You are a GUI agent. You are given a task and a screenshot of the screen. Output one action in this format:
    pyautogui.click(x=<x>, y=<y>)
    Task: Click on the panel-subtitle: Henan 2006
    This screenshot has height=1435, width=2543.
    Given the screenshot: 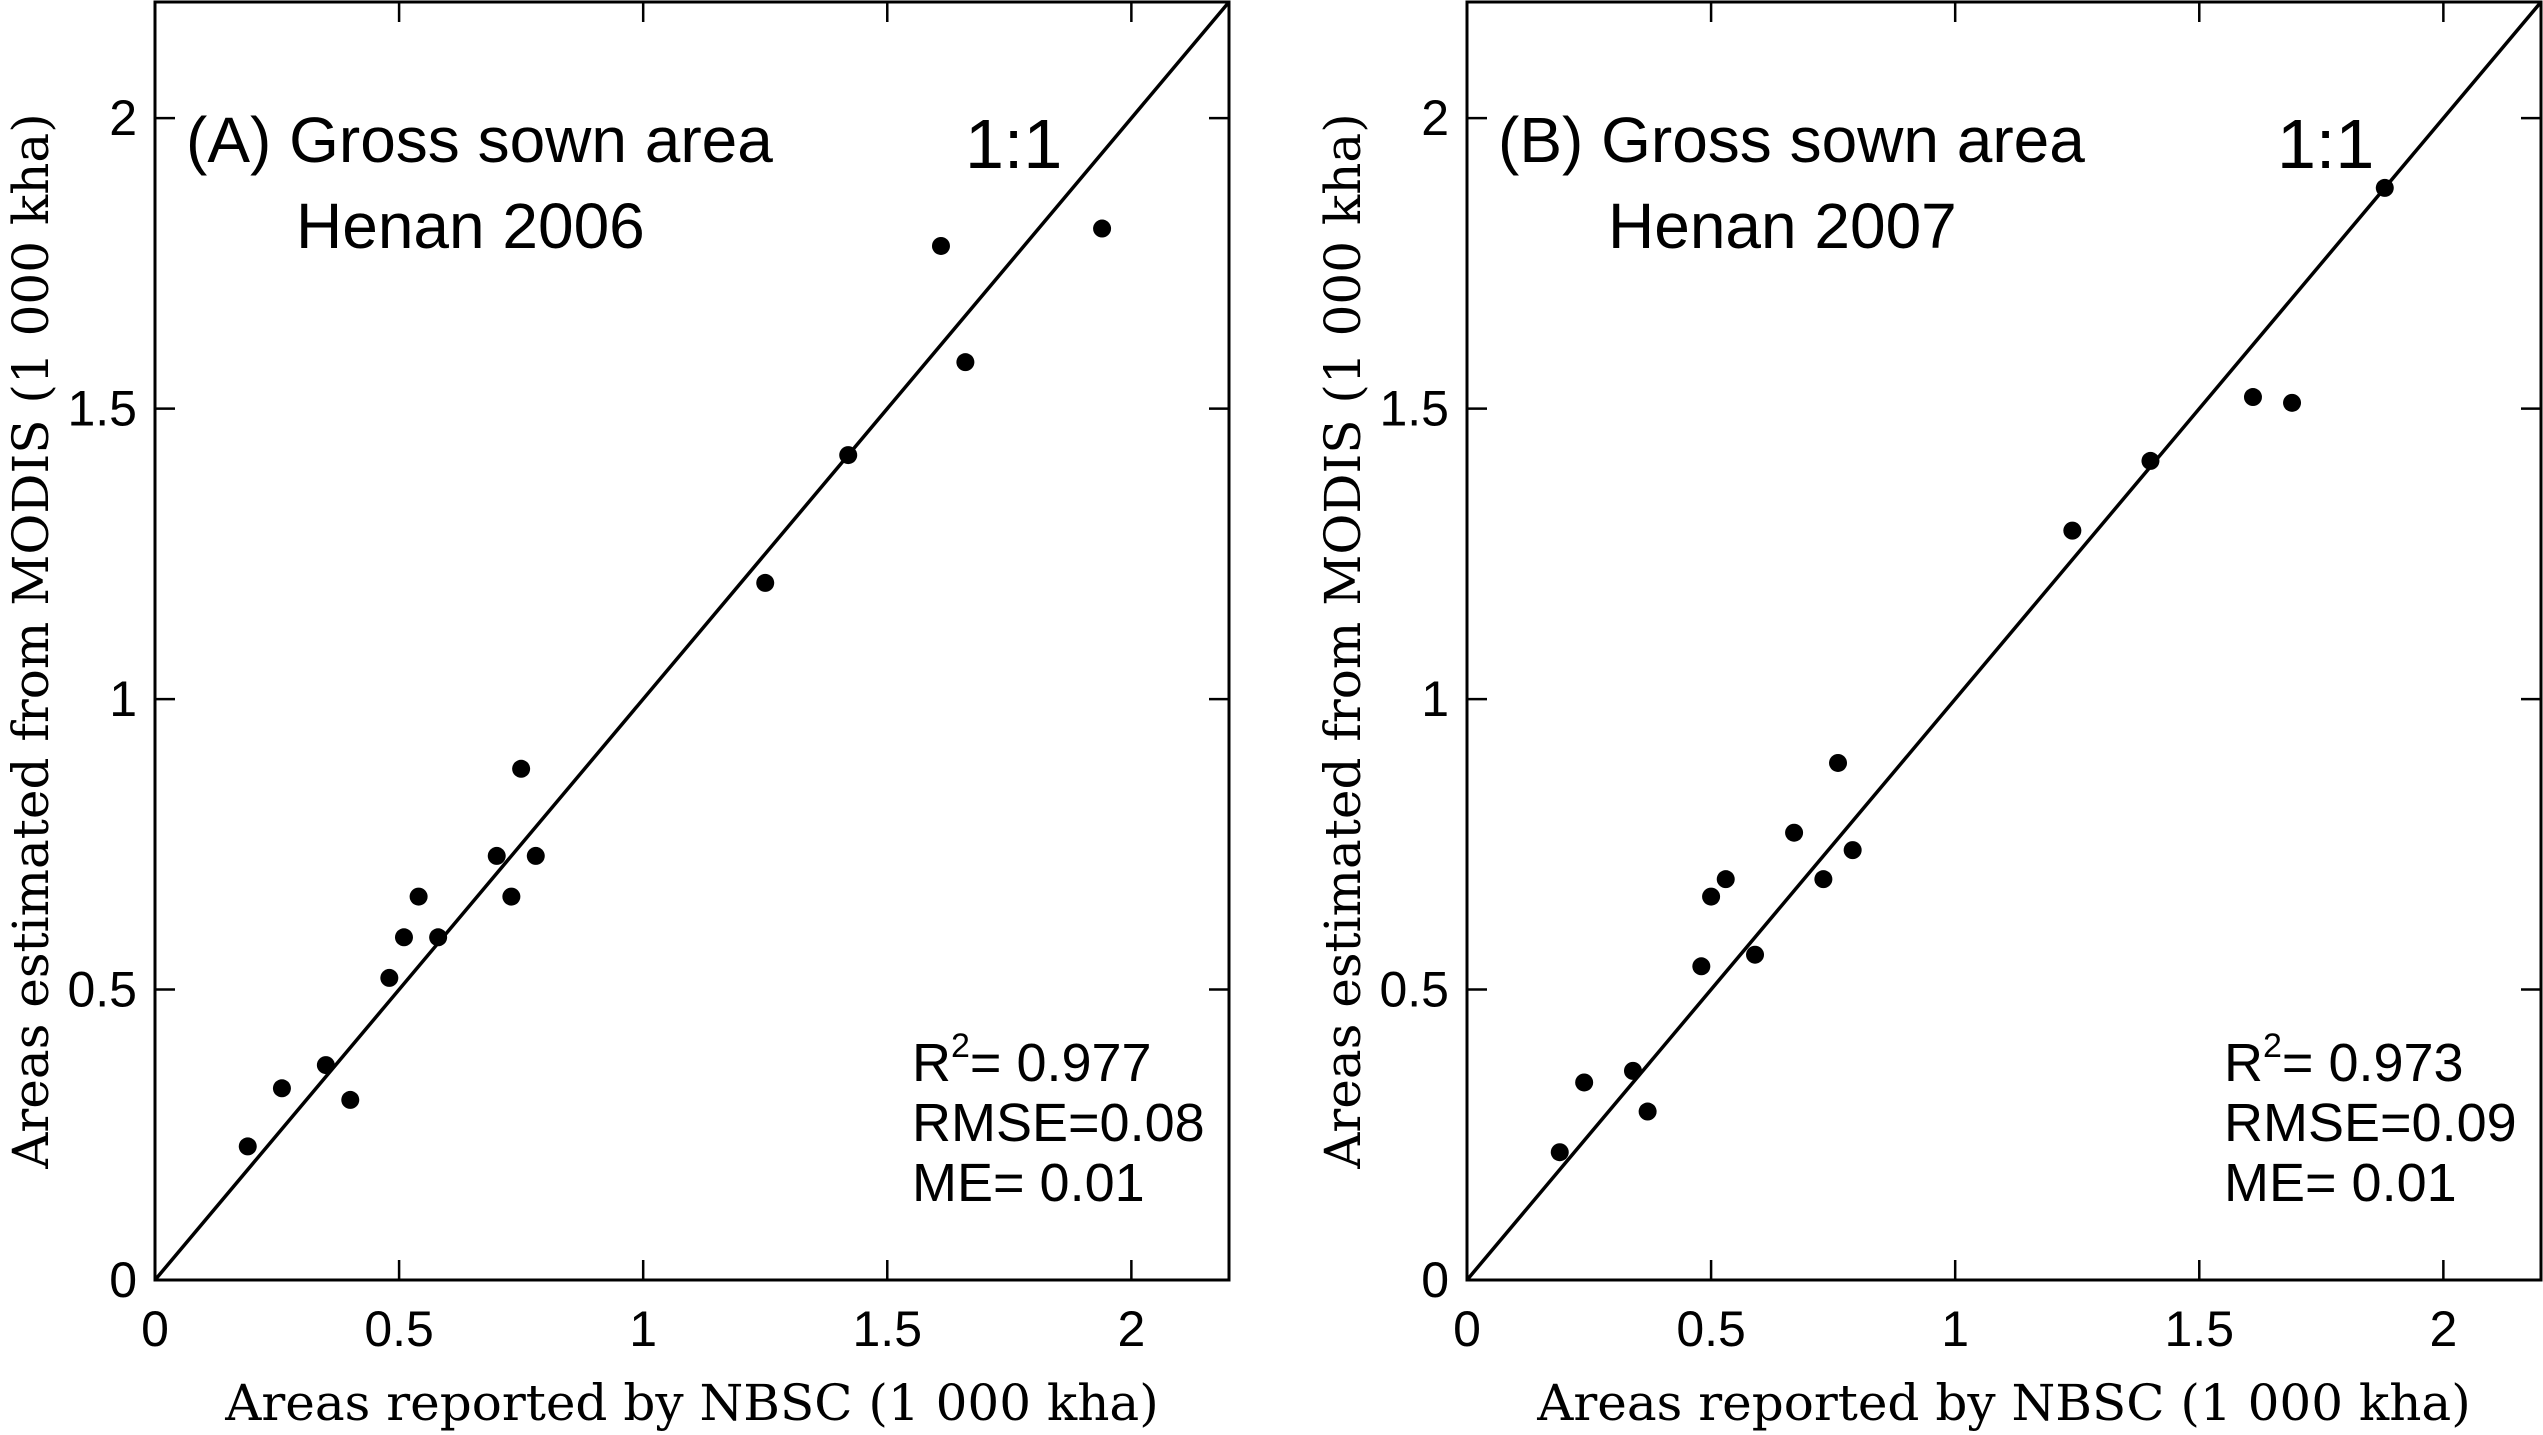 What is the action you would take?
    pyautogui.click(x=470, y=226)
    